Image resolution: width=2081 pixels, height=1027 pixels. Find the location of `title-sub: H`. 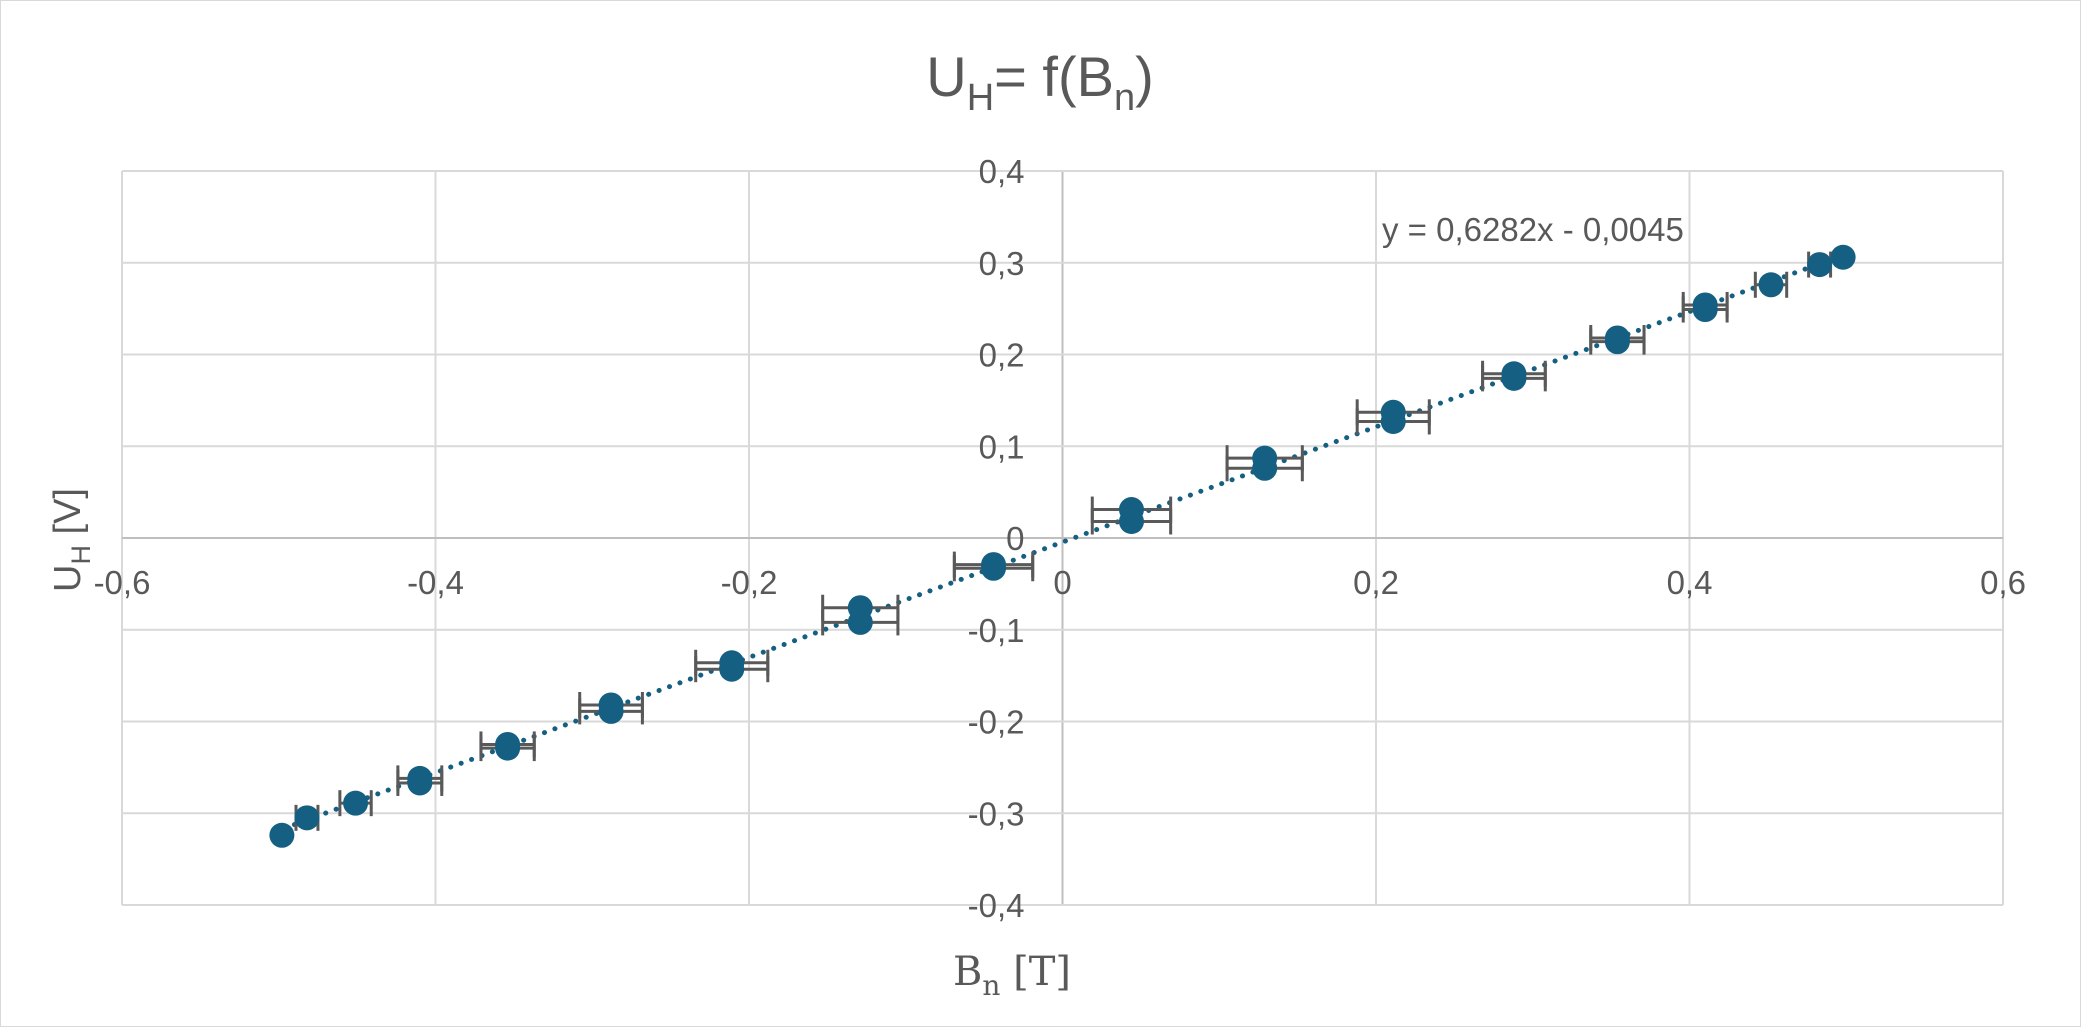

title-sub: H is located at coordinates (980, 98).